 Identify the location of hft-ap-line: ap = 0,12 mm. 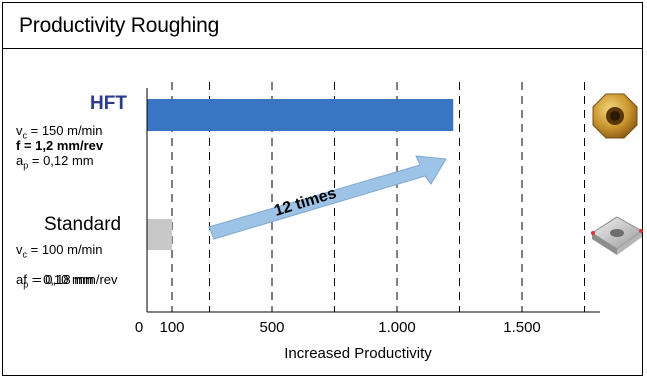
(55, 163).